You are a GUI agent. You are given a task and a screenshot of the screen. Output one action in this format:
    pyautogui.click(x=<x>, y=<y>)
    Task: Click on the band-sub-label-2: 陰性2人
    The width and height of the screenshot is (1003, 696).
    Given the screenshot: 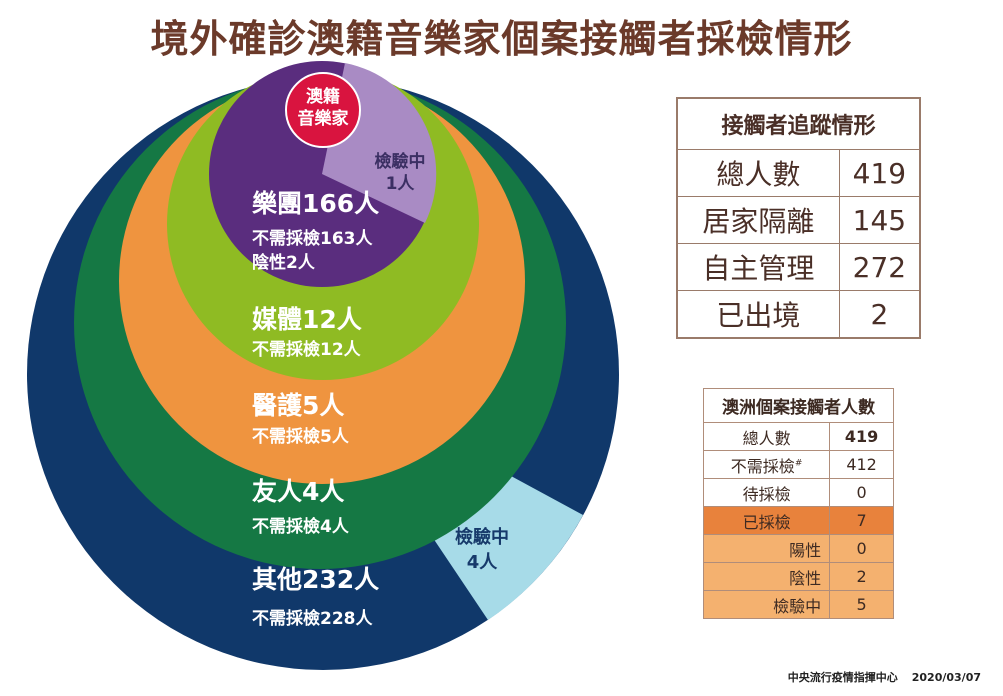 What is the action you would take?
    pyautogui.click(x=284, y=262)
    